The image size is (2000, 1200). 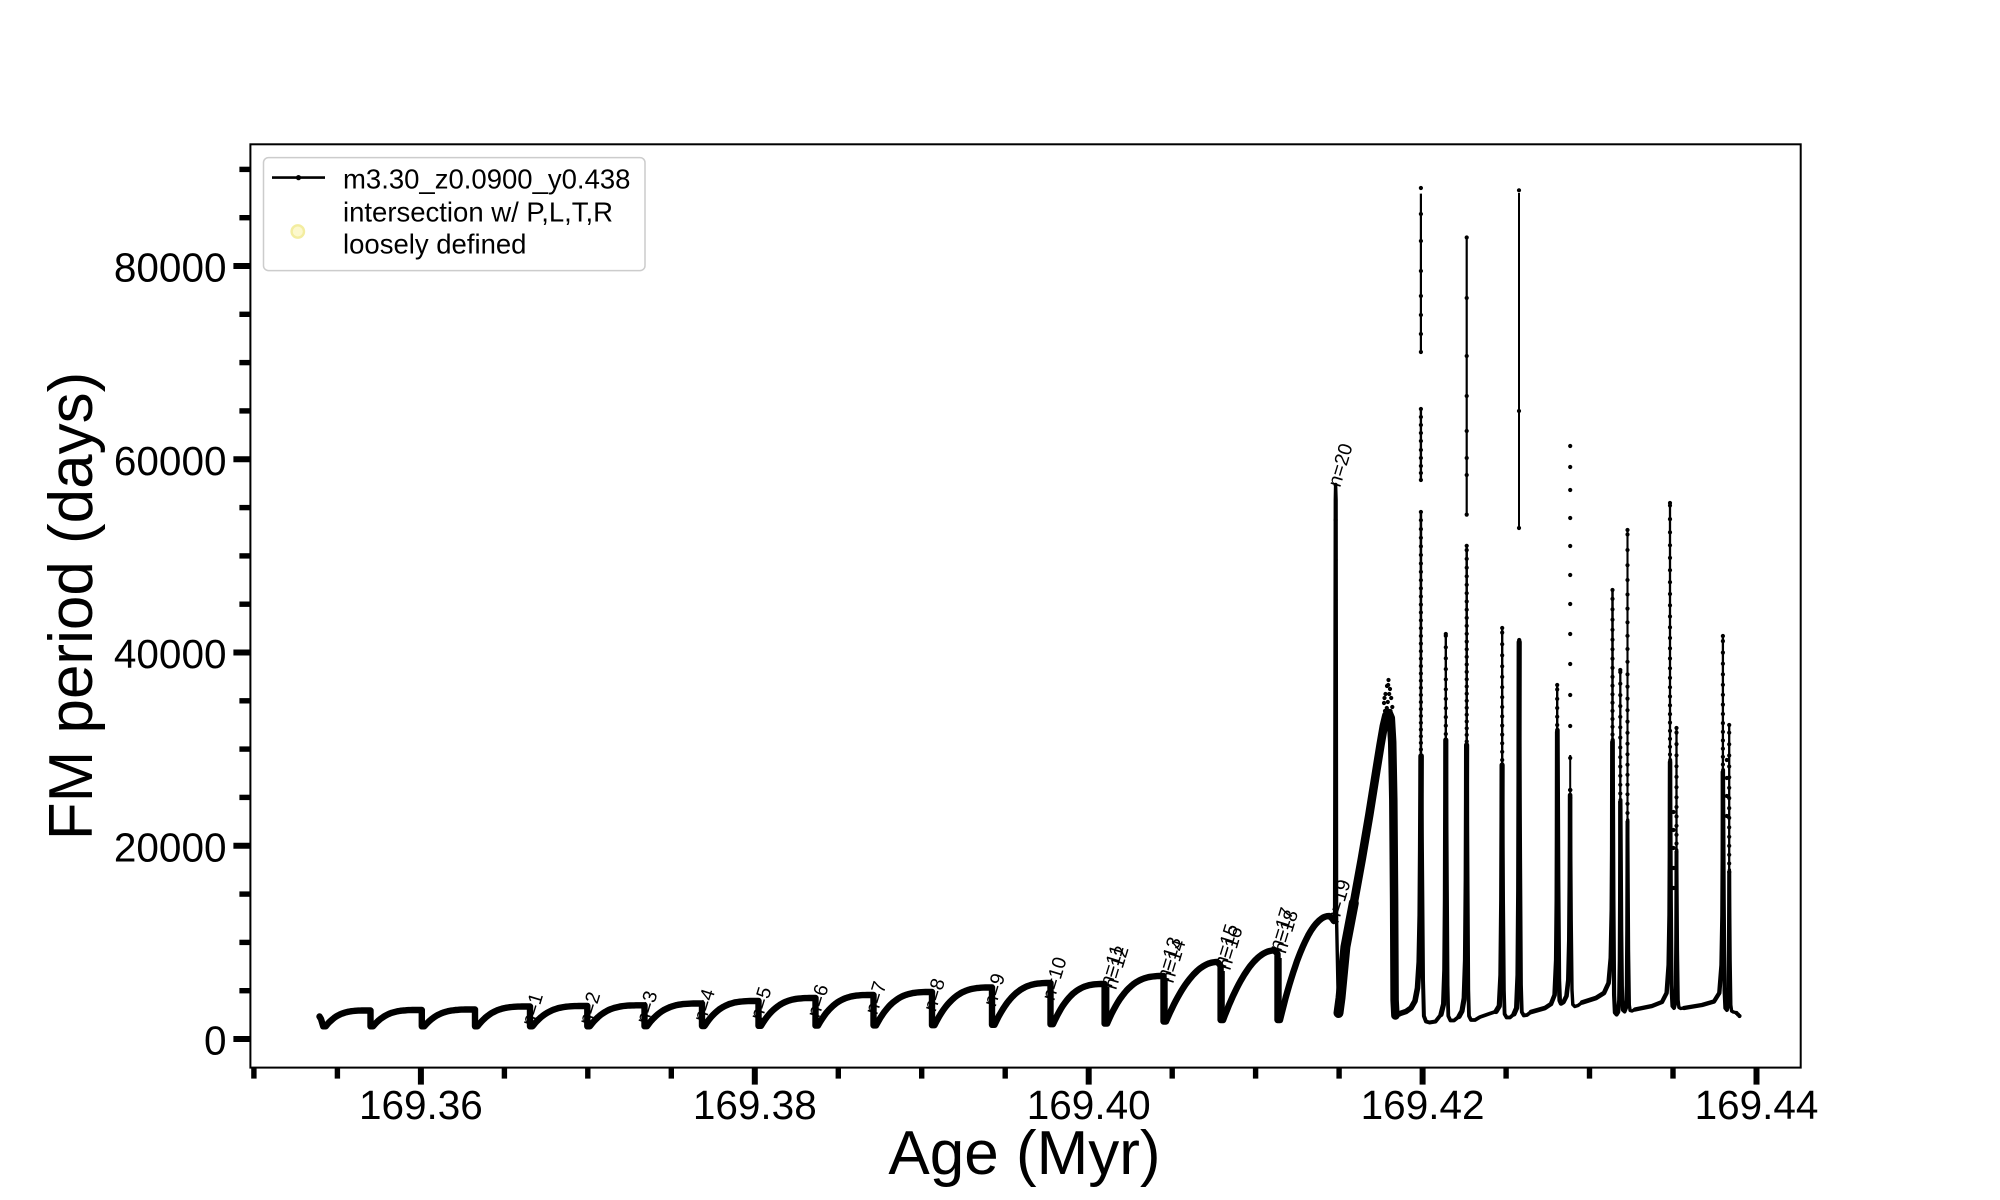 I want to click on svg-text: loosely defined, so click(x=434, y=244).